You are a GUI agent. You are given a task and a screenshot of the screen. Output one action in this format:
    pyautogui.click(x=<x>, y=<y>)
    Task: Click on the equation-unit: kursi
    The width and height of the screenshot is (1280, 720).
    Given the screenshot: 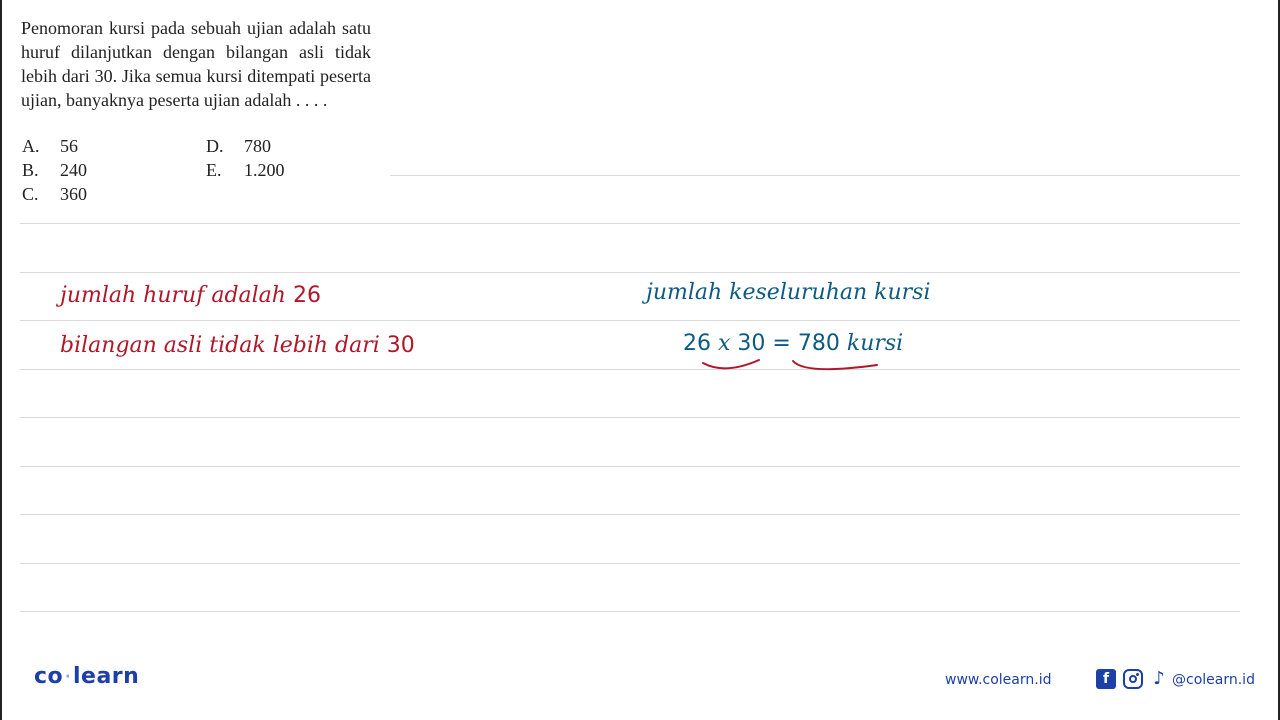 What is the action you would take?
    pyautogui.click(x=875, y=343)
    